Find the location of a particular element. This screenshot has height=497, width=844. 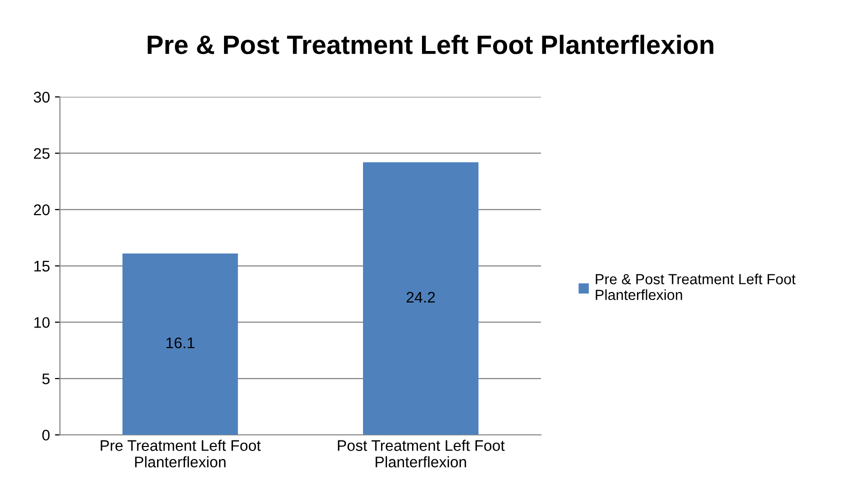

y-tick-label: 15 is located at coordinates (42, 266).